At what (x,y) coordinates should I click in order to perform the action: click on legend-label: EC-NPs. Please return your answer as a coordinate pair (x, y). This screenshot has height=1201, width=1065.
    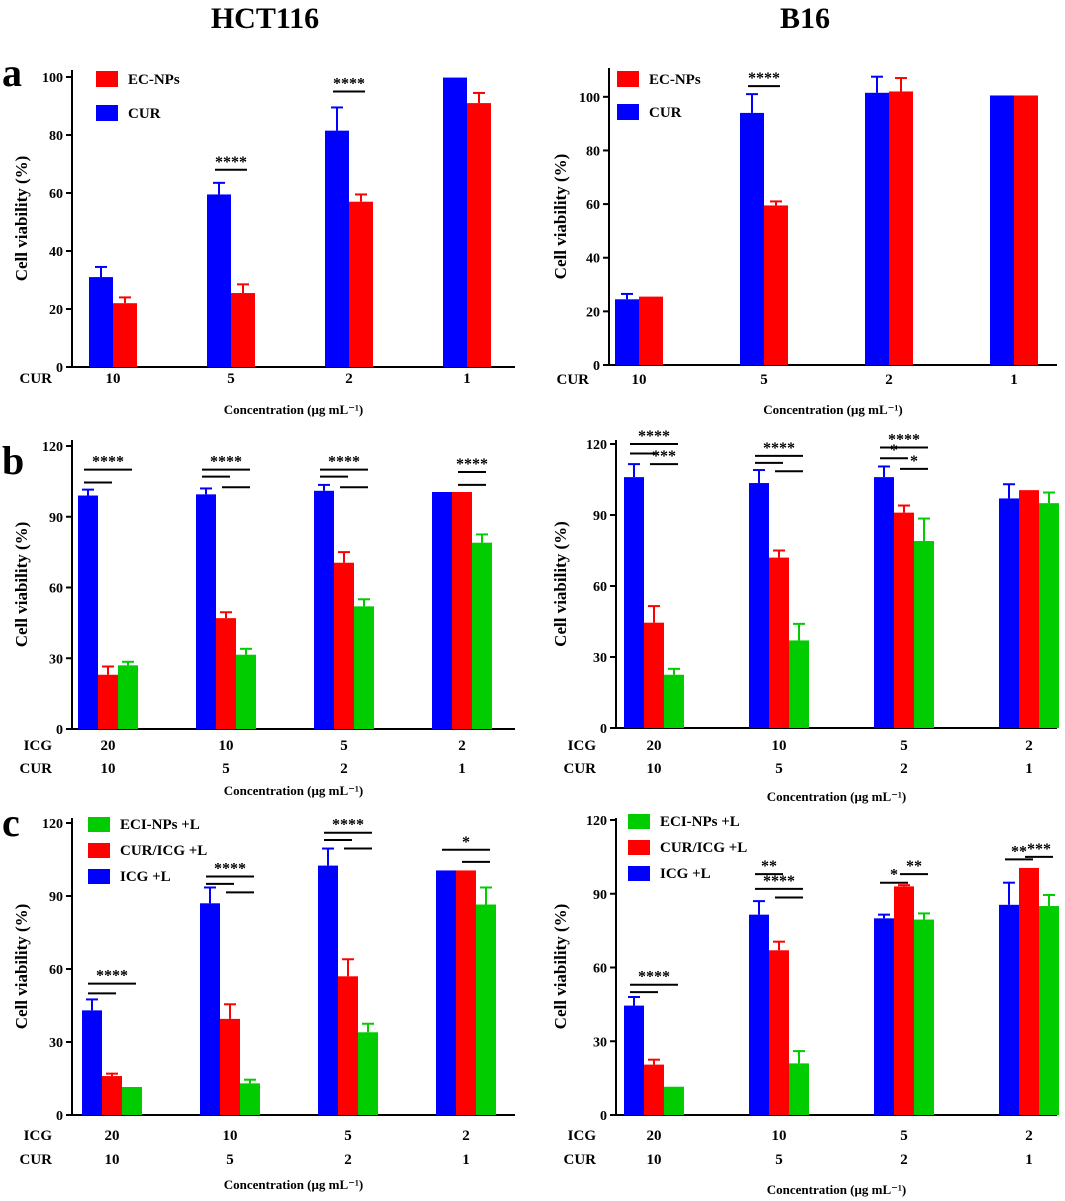
    Looking at the image, I should click on (675, 80).